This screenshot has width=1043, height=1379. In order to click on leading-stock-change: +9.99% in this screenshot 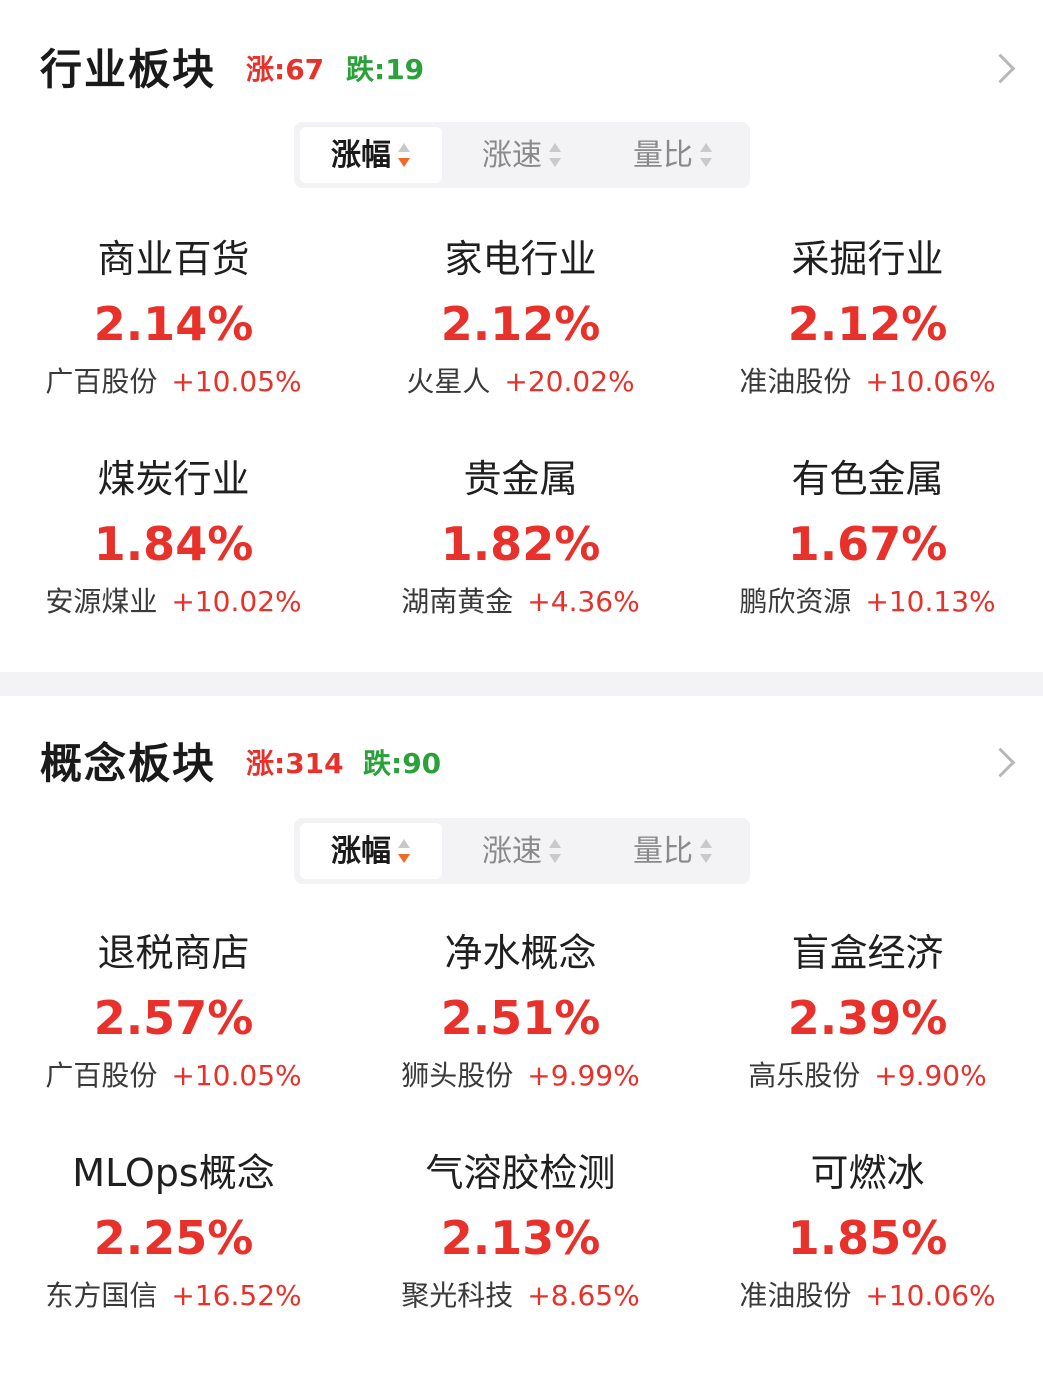, I will do `click(583, 1075)`.